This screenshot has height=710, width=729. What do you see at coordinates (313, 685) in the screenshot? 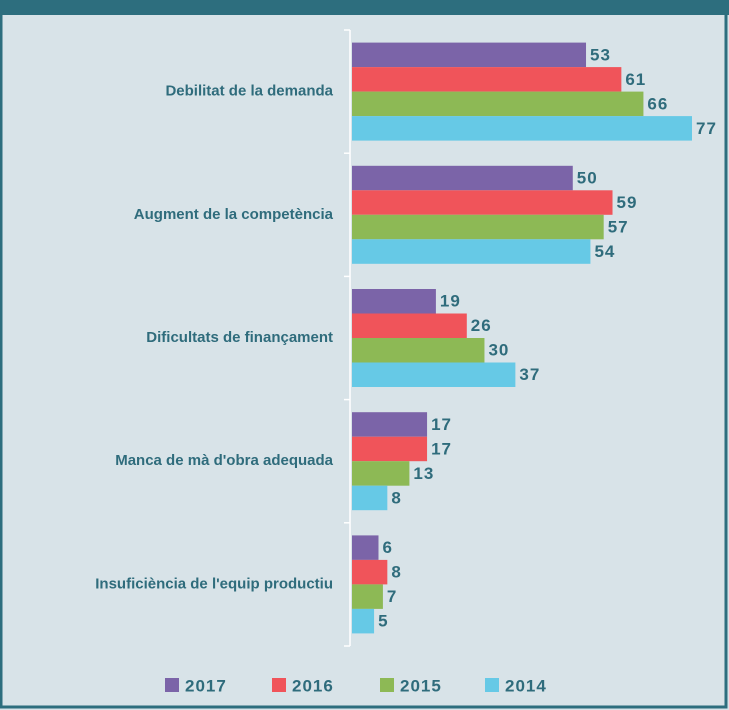
I see `legend-label: 2016` at bounding box center [313, 685].